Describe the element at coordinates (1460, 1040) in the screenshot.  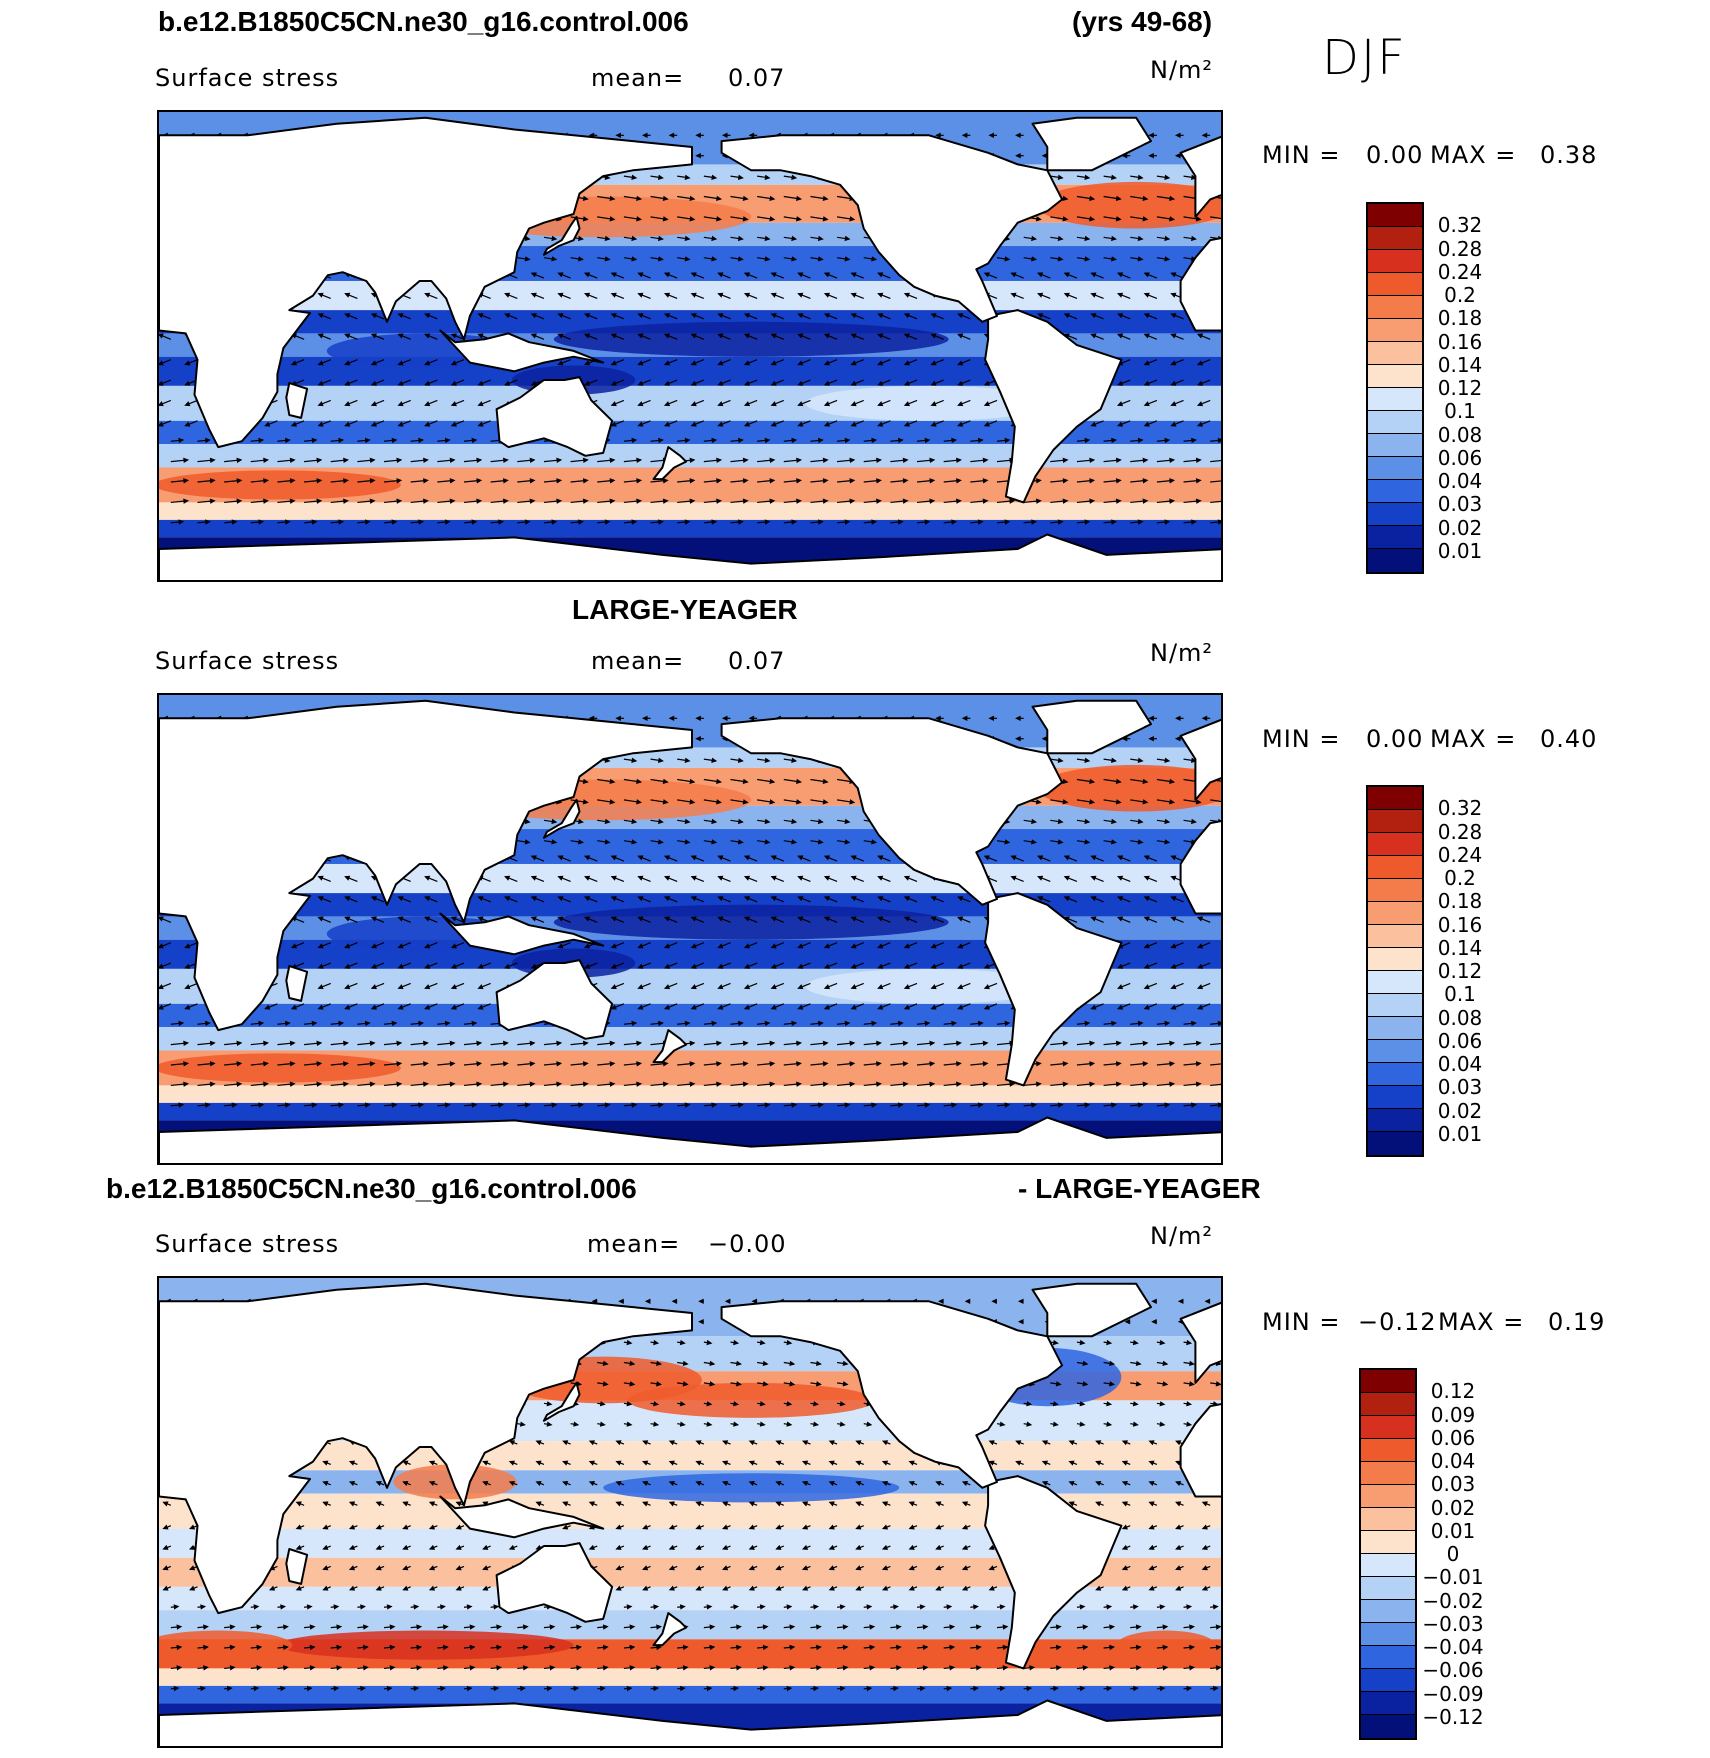
I see `colorbar-tick-label: 0.06` at that location.